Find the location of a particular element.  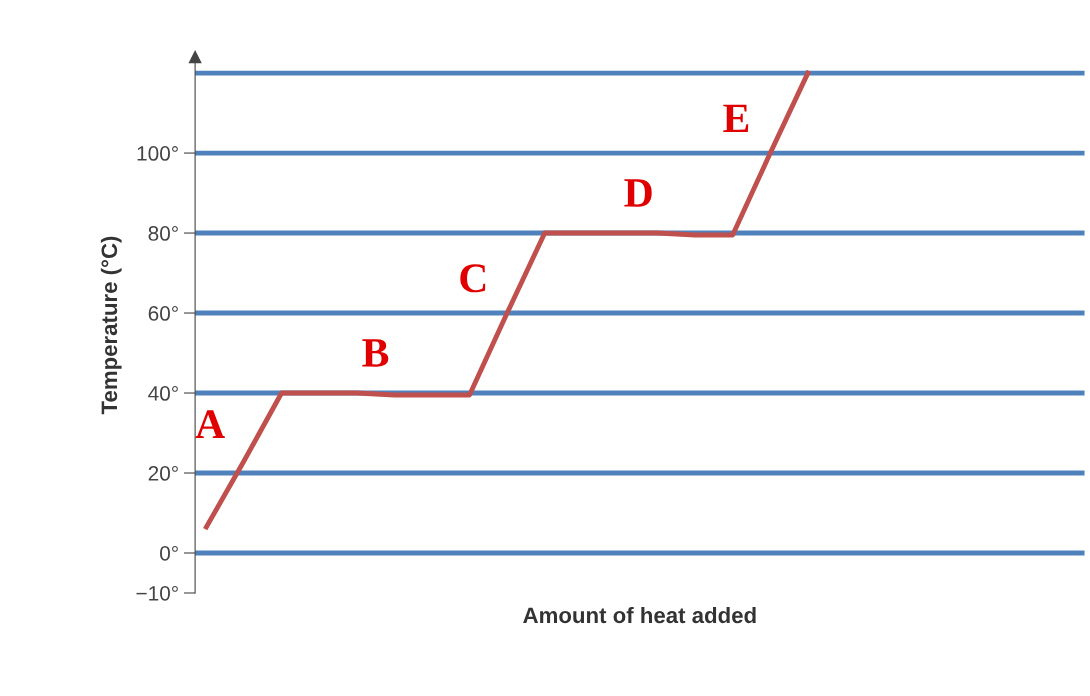

y-tick-label: 60° is located at coordinates (163, 313).